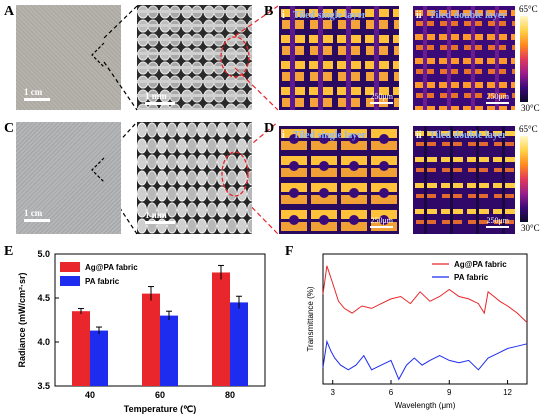  I want to click on scale-bar-photo-a: 1 cm, so click(37, 94).